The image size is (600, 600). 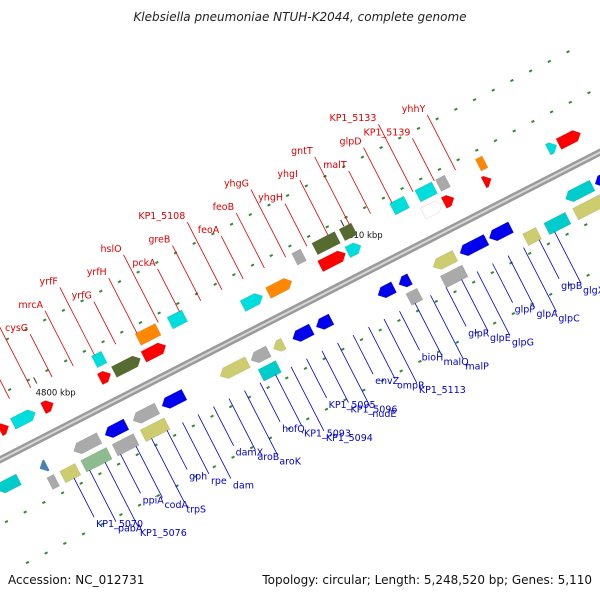 I want to click on gene-label: aroK, so click(x=290, y=462).